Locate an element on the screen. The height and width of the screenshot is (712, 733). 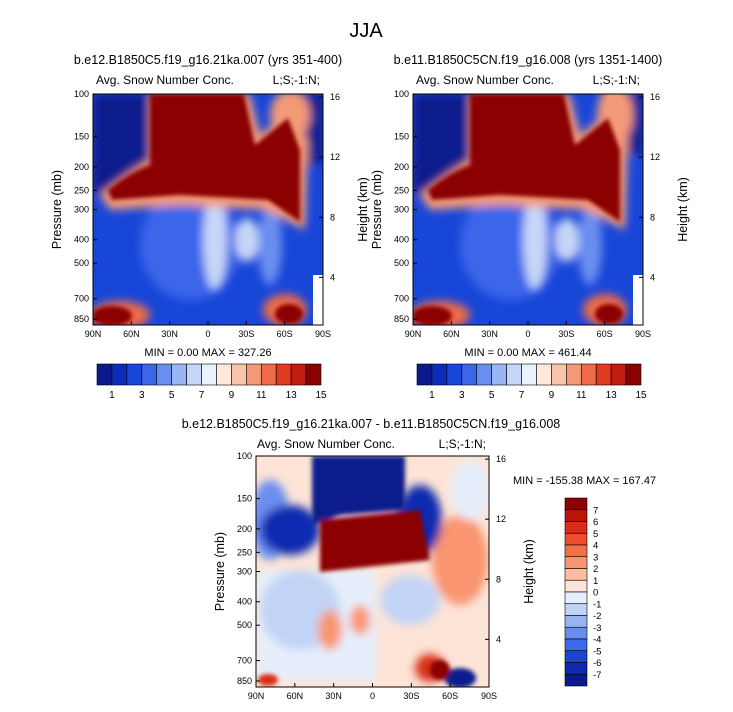
y-right-tick-label: 8 is located at coordinates (498, 579).